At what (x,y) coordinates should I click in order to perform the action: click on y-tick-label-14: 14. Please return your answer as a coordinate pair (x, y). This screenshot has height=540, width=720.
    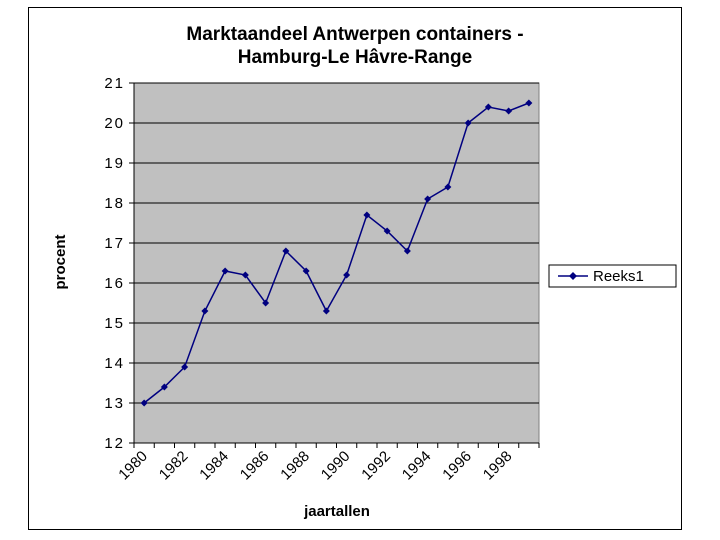
    Looking at the image, I should click on (114, 363).